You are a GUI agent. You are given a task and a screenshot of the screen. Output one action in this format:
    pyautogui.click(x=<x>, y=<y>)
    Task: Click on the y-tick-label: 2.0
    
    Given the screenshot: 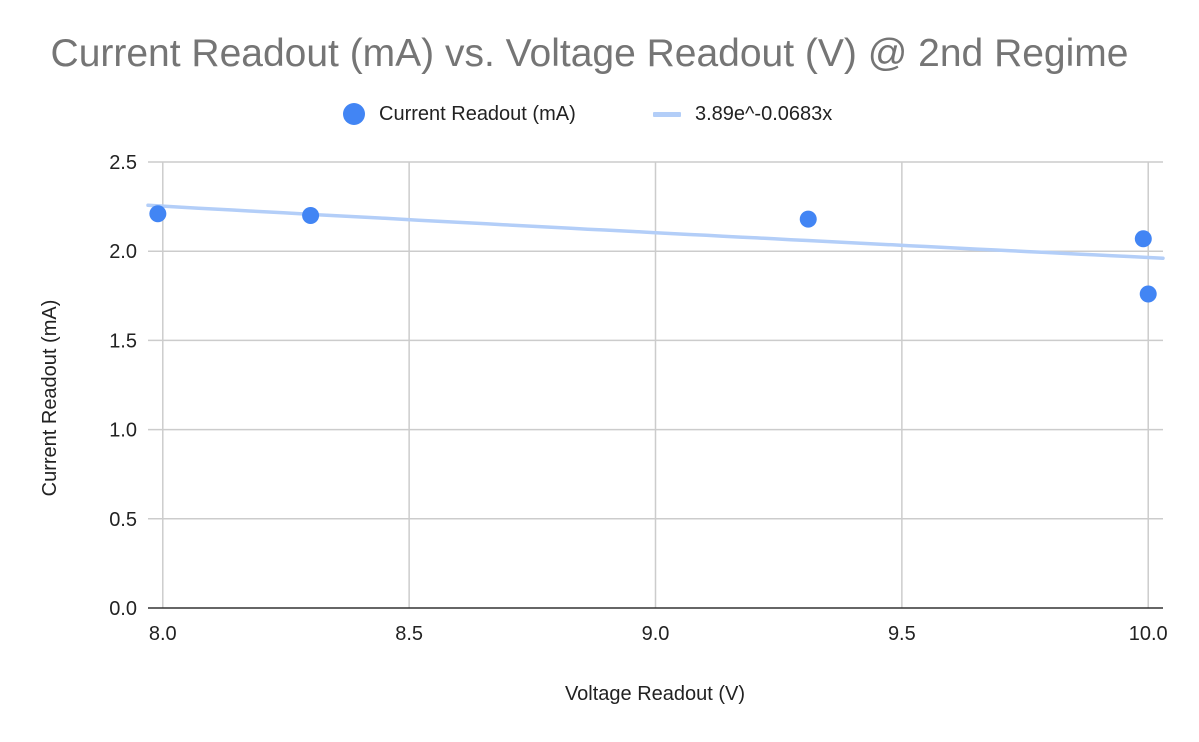 What is the action you would take?
    pyautogui.click(x=123, y=252)
    